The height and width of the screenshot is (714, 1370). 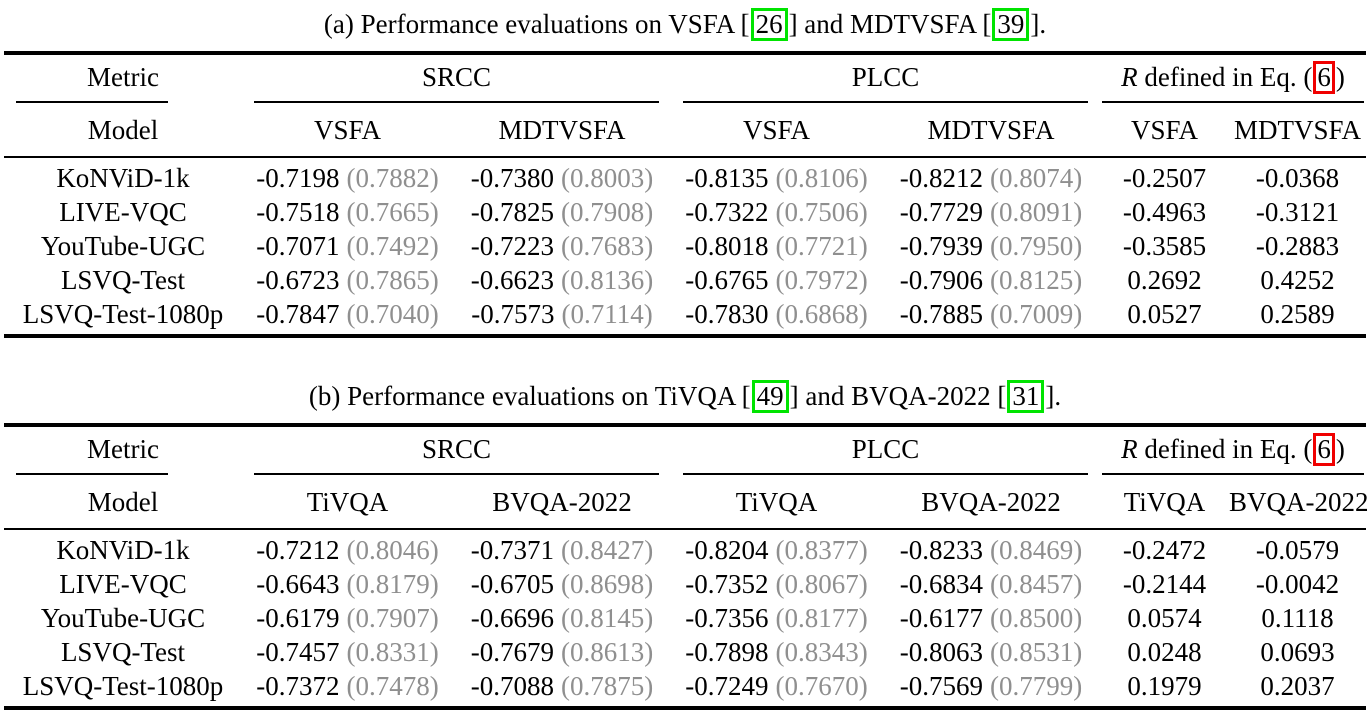 I want to click on value-main: -0.7198, so click(x=298, y=178).